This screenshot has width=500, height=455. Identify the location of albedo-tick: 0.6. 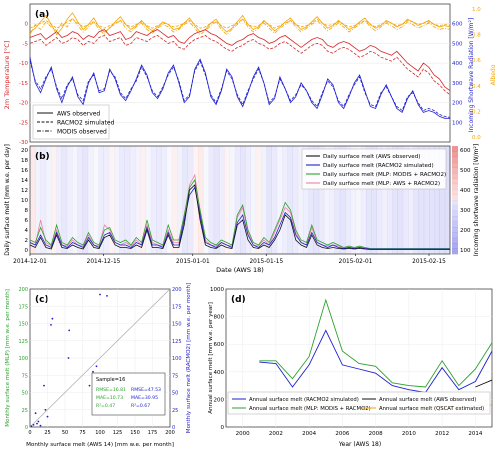
(476, 61).